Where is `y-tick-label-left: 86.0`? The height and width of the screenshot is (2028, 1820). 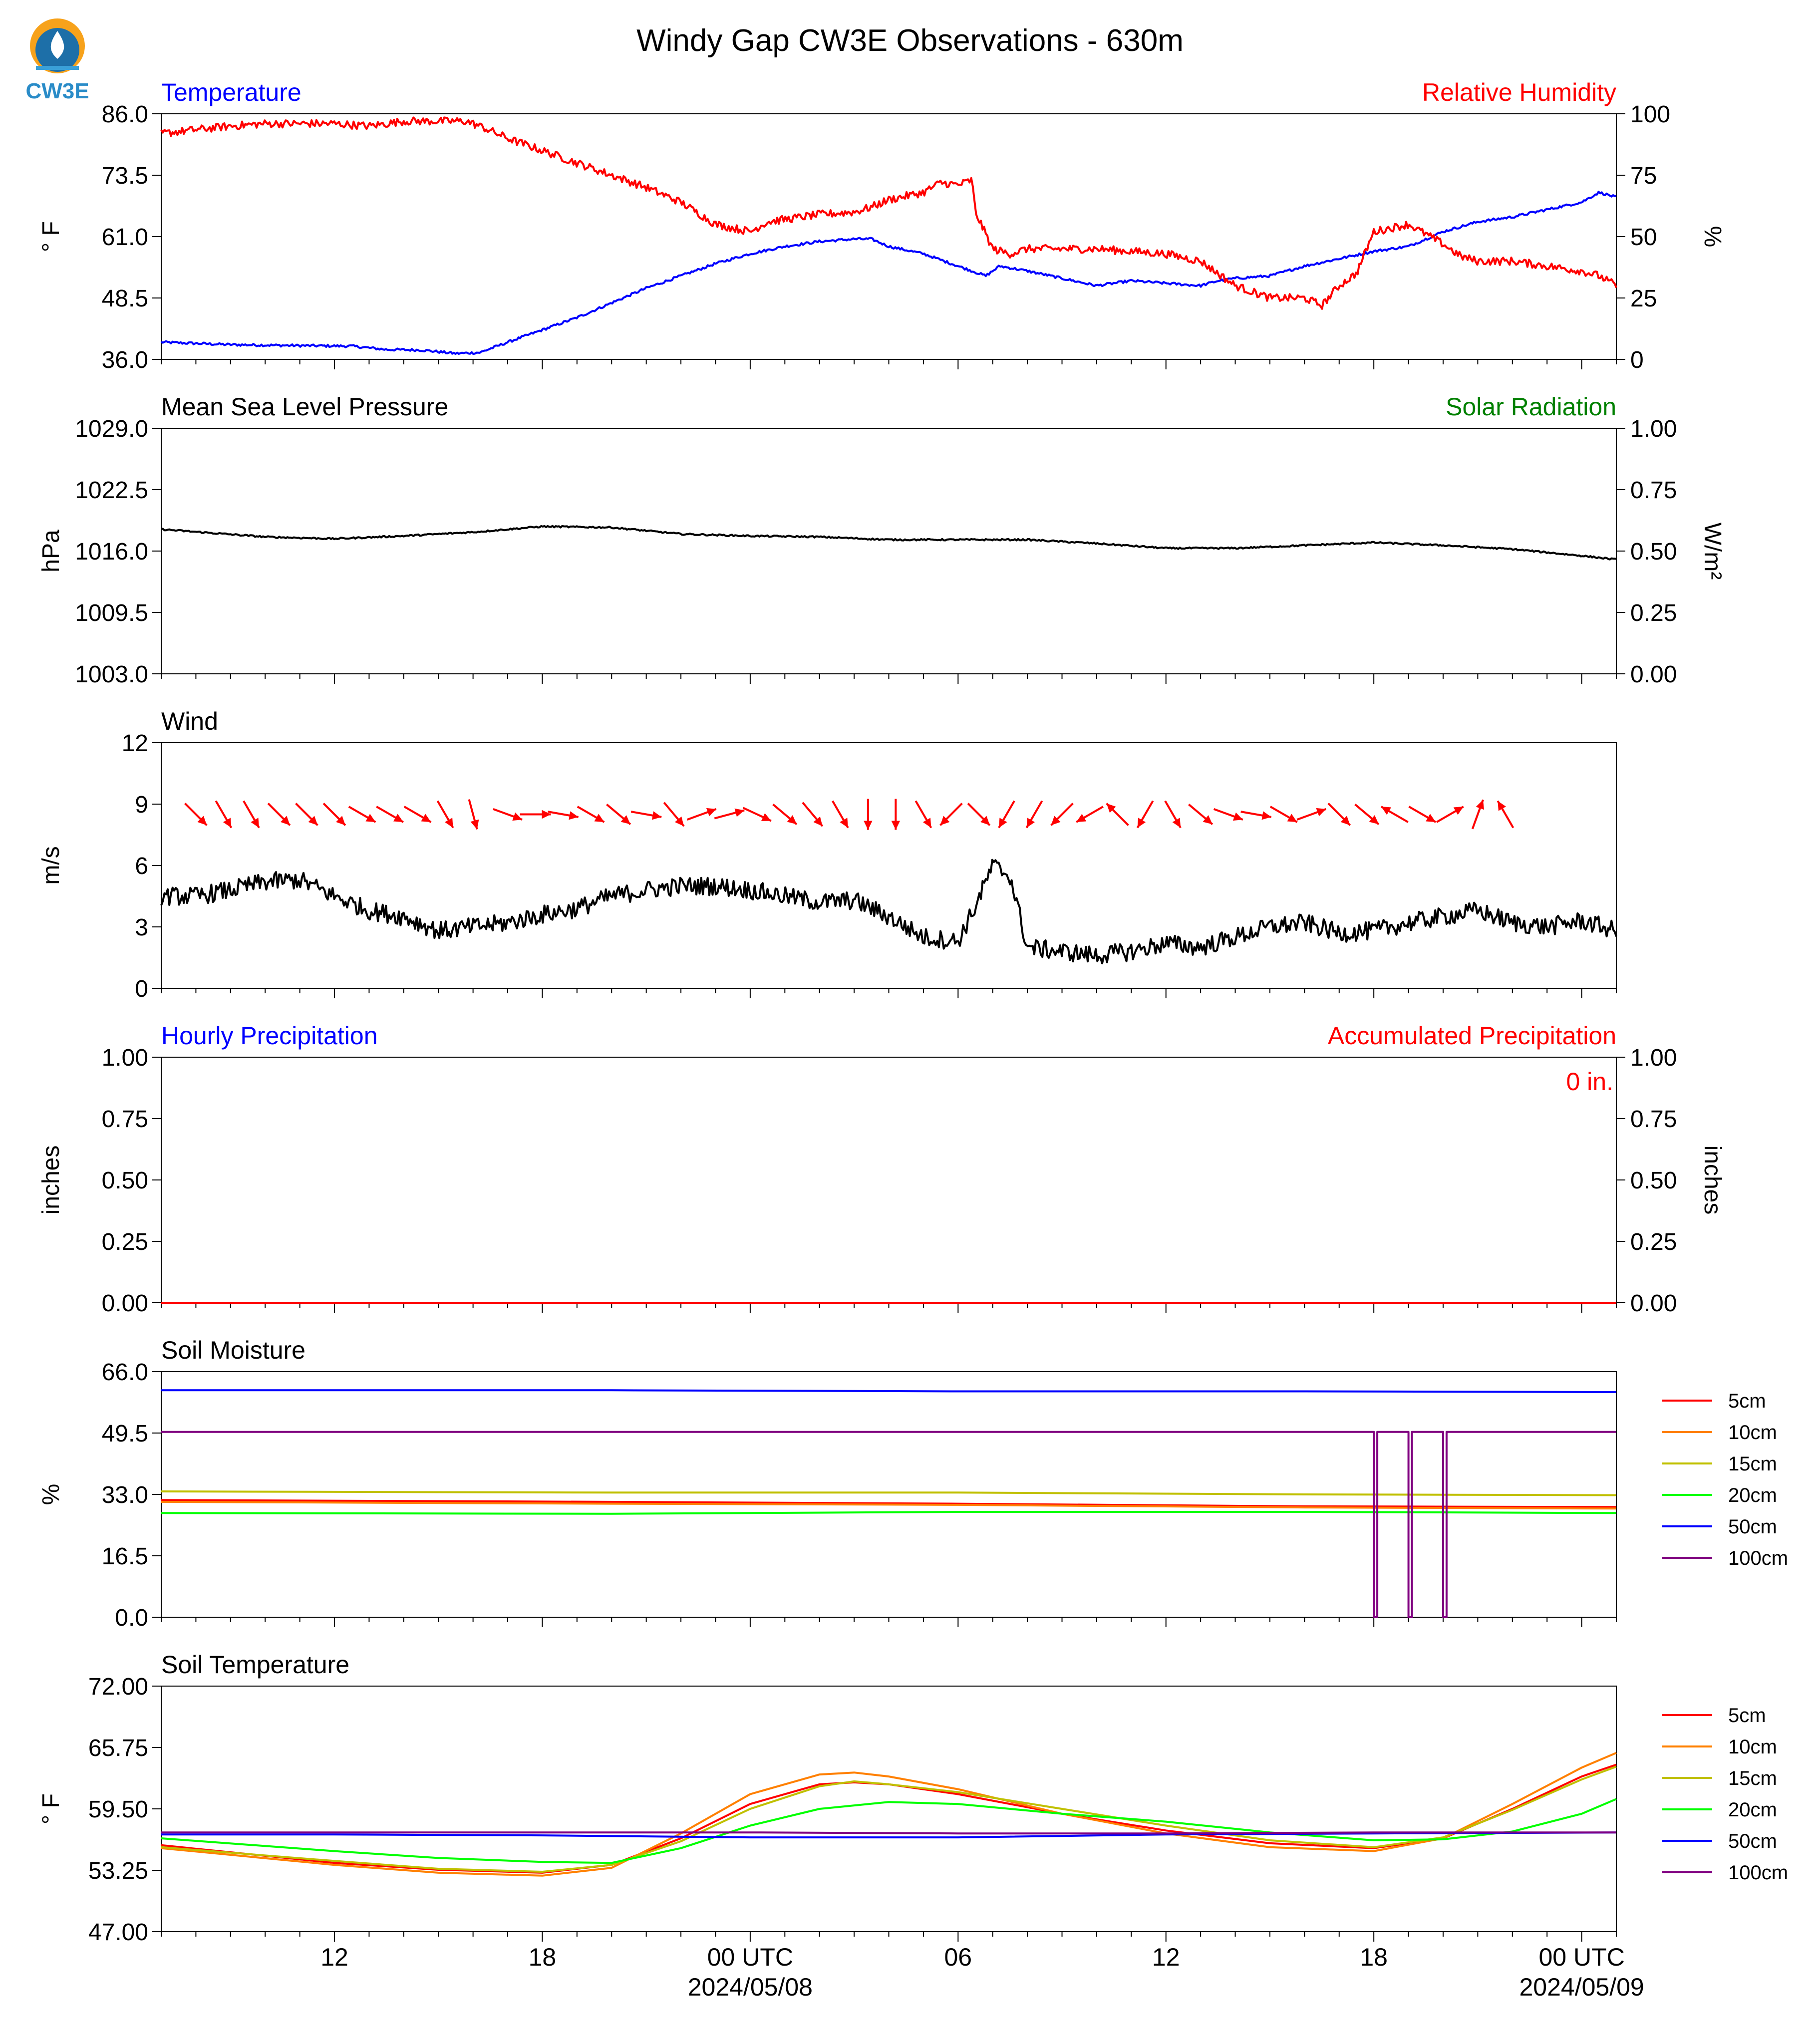 y-tick-label-left: 86.0 is located at coordinates (125, 114).